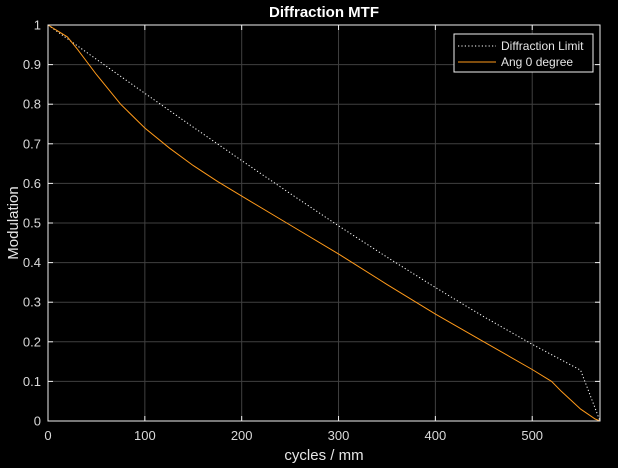 The image size is (618, 468). I want to click on y-tick-label: 1, so click(37, 25).